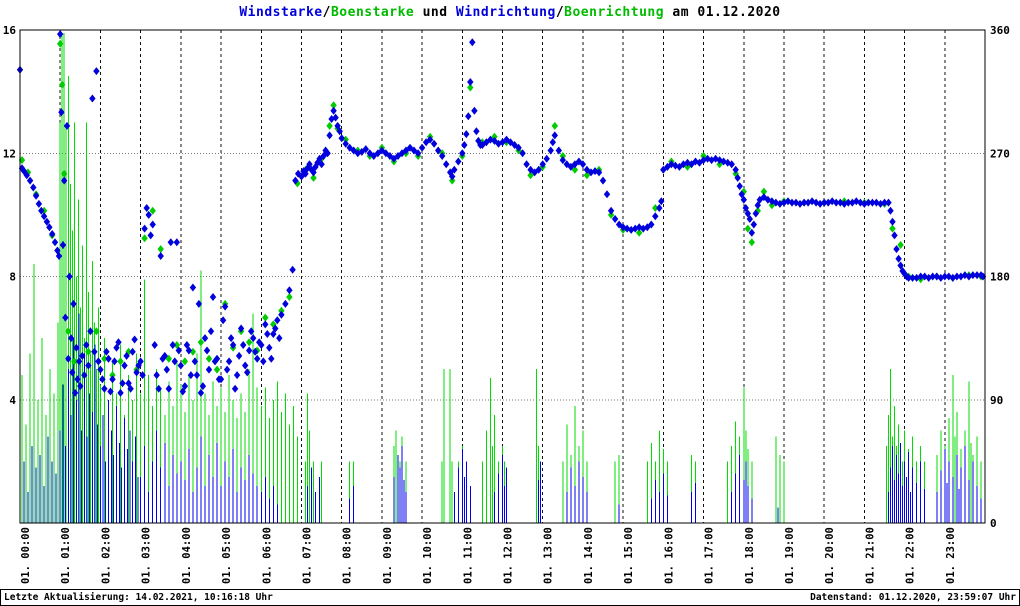 The width and height of the screenshot is (1020, 606). Describe the element at coordinates (428, 555) in the screenshot. I see `x-axis-label: 01. 10:00` at that location.